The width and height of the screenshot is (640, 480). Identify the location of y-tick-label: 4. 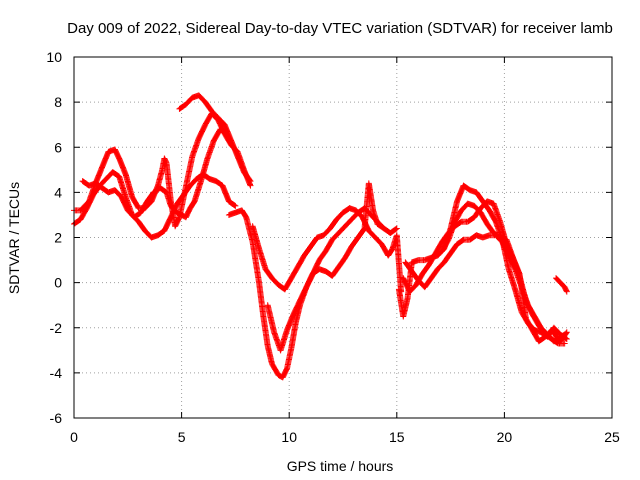
(58, 192).